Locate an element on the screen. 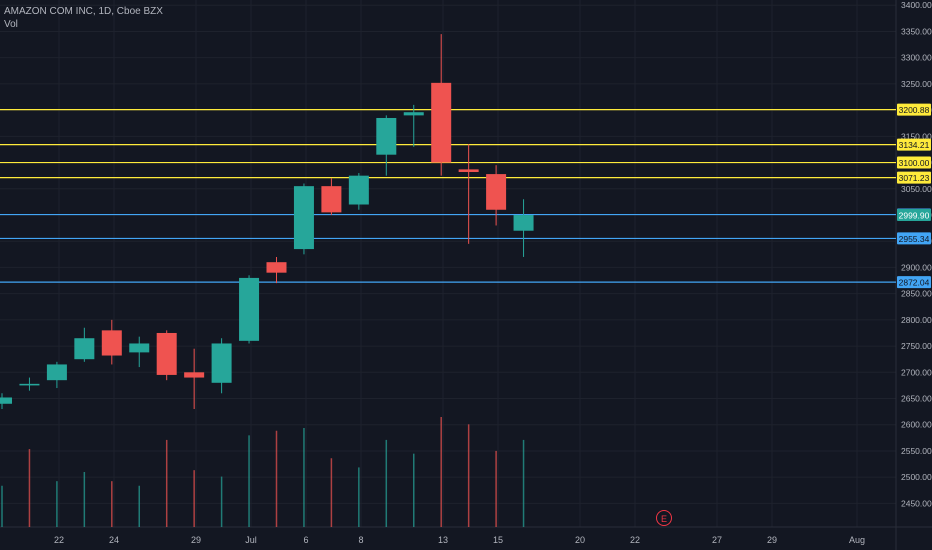 Image resolution: width=932 pixels, height=550 pixels. price-level-tag: 3134.21 is located at coordinates (914, 145).